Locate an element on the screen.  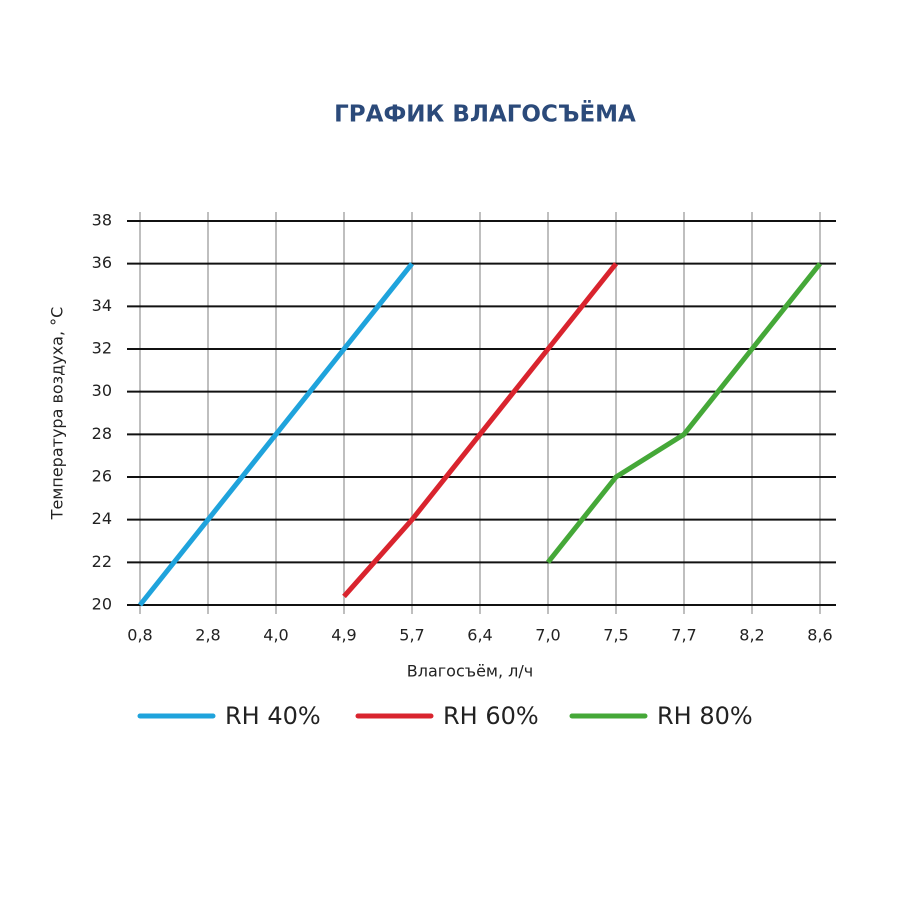
y-tick-label: 36 is located at coordinates (102, 262).